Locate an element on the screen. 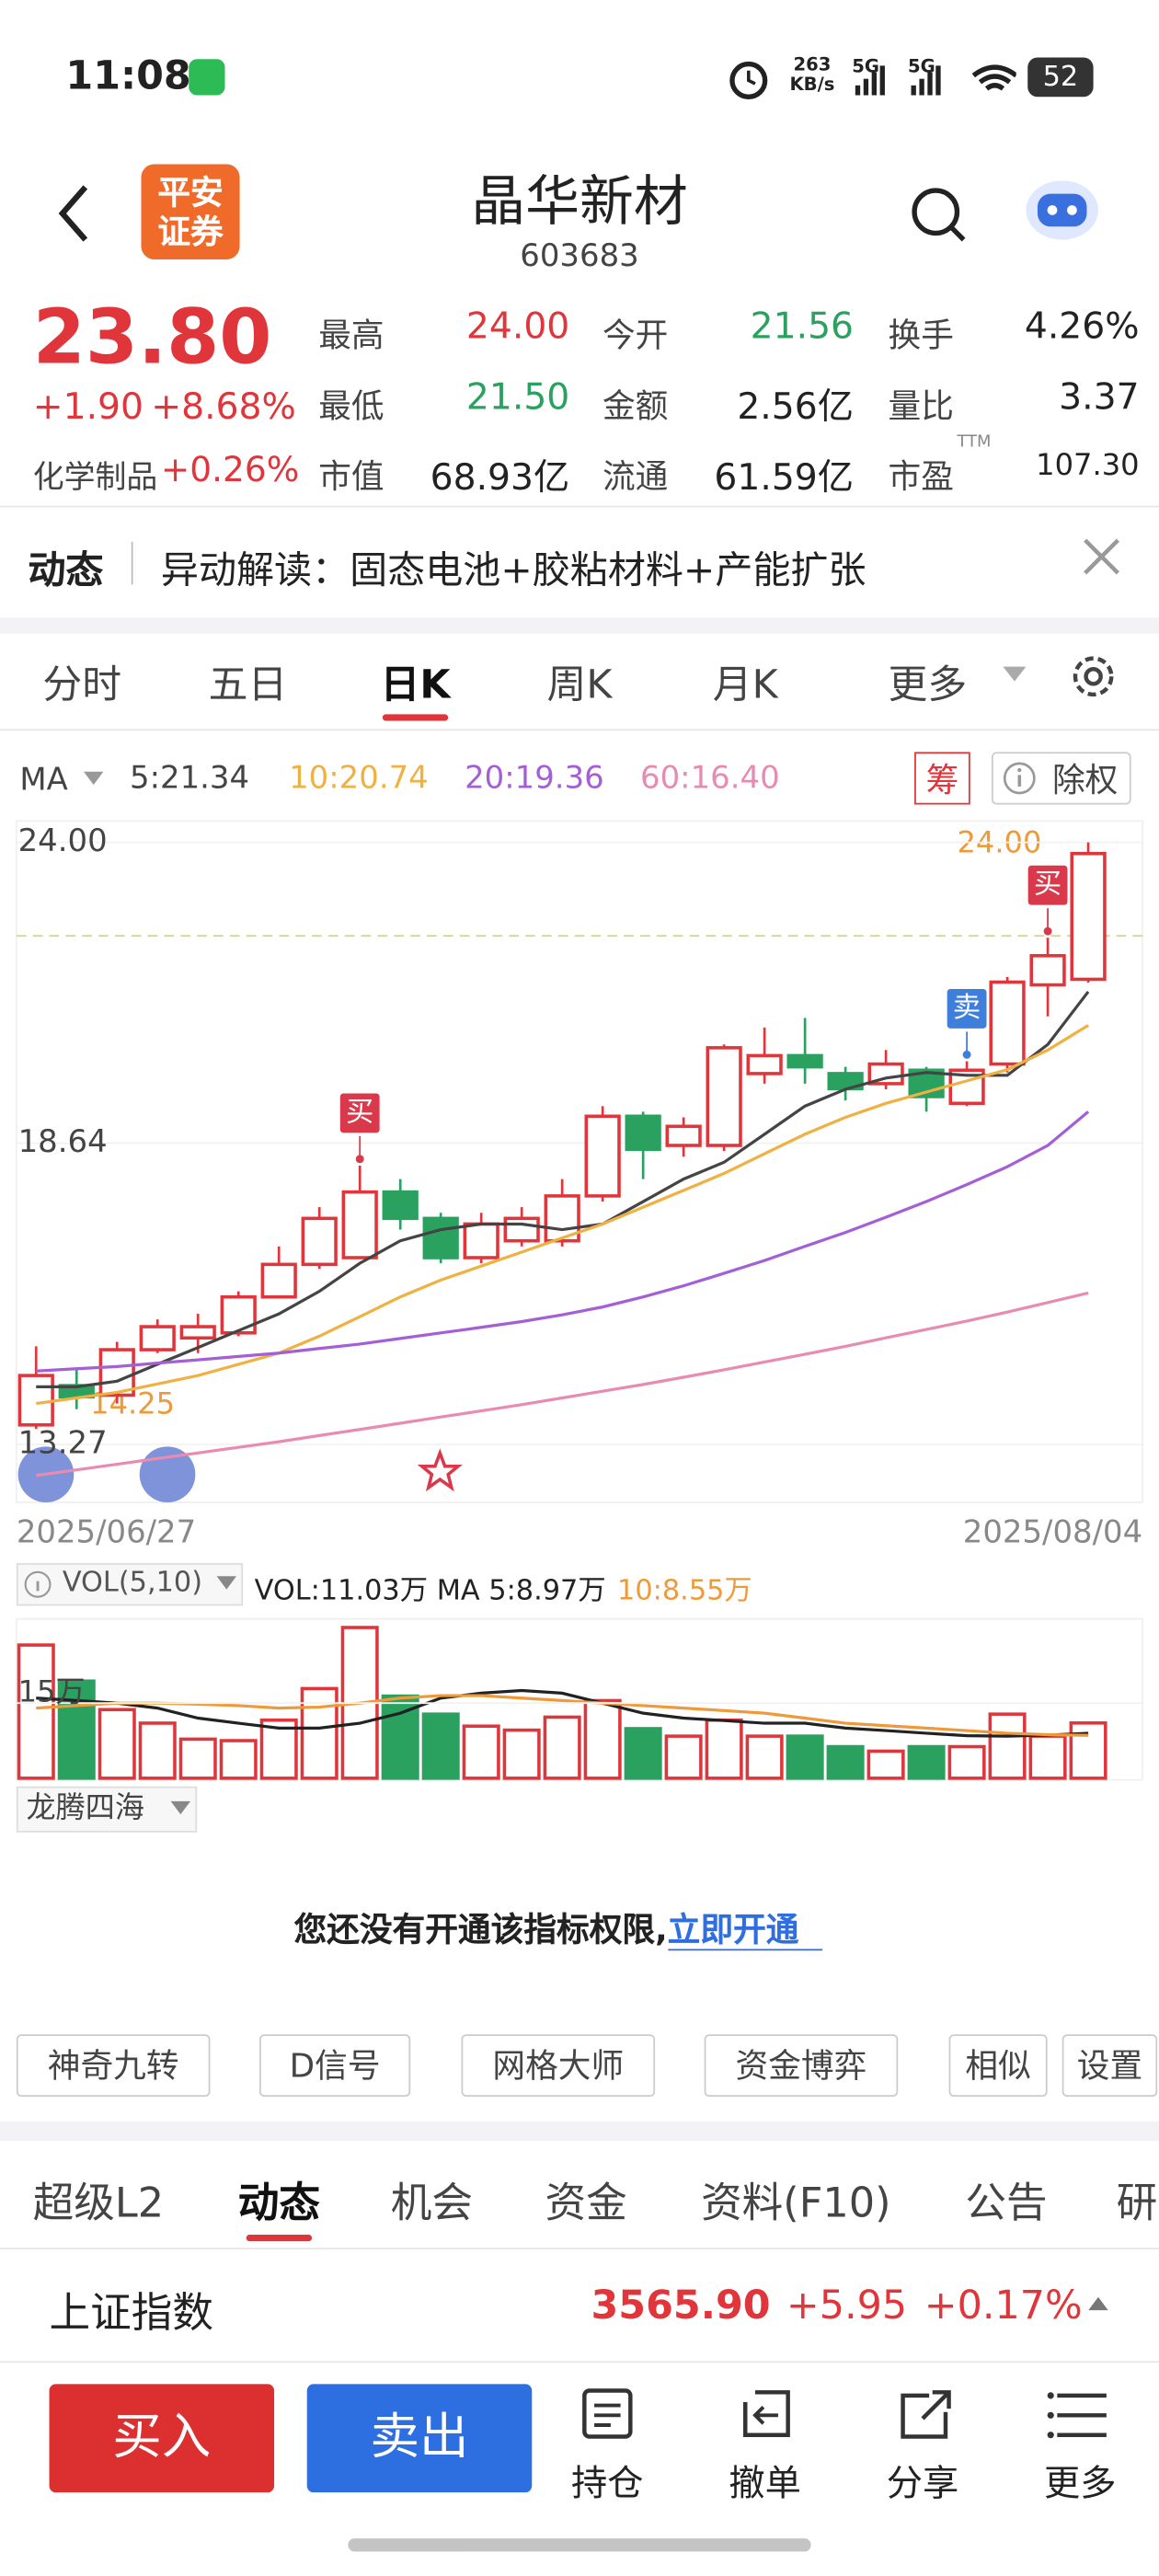 The width and height of the screenshot is (1159, 2576). action-label: 撤单 is located at coordinates (765, 2485).